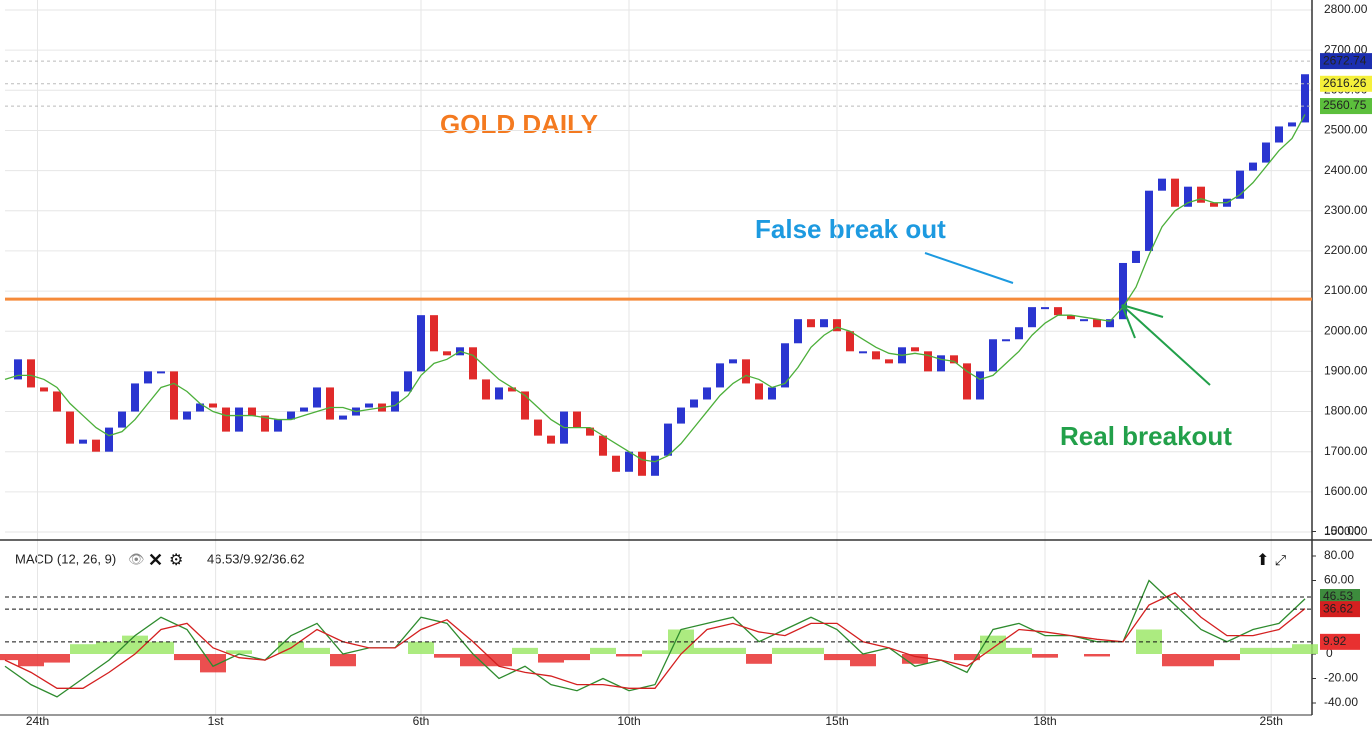 The image size is (1372, 734). What do you see at coordinates (1346, 210) in the screenshot?
I see `y-tick-label: 2300.00` at bounding box center [1346, 210].